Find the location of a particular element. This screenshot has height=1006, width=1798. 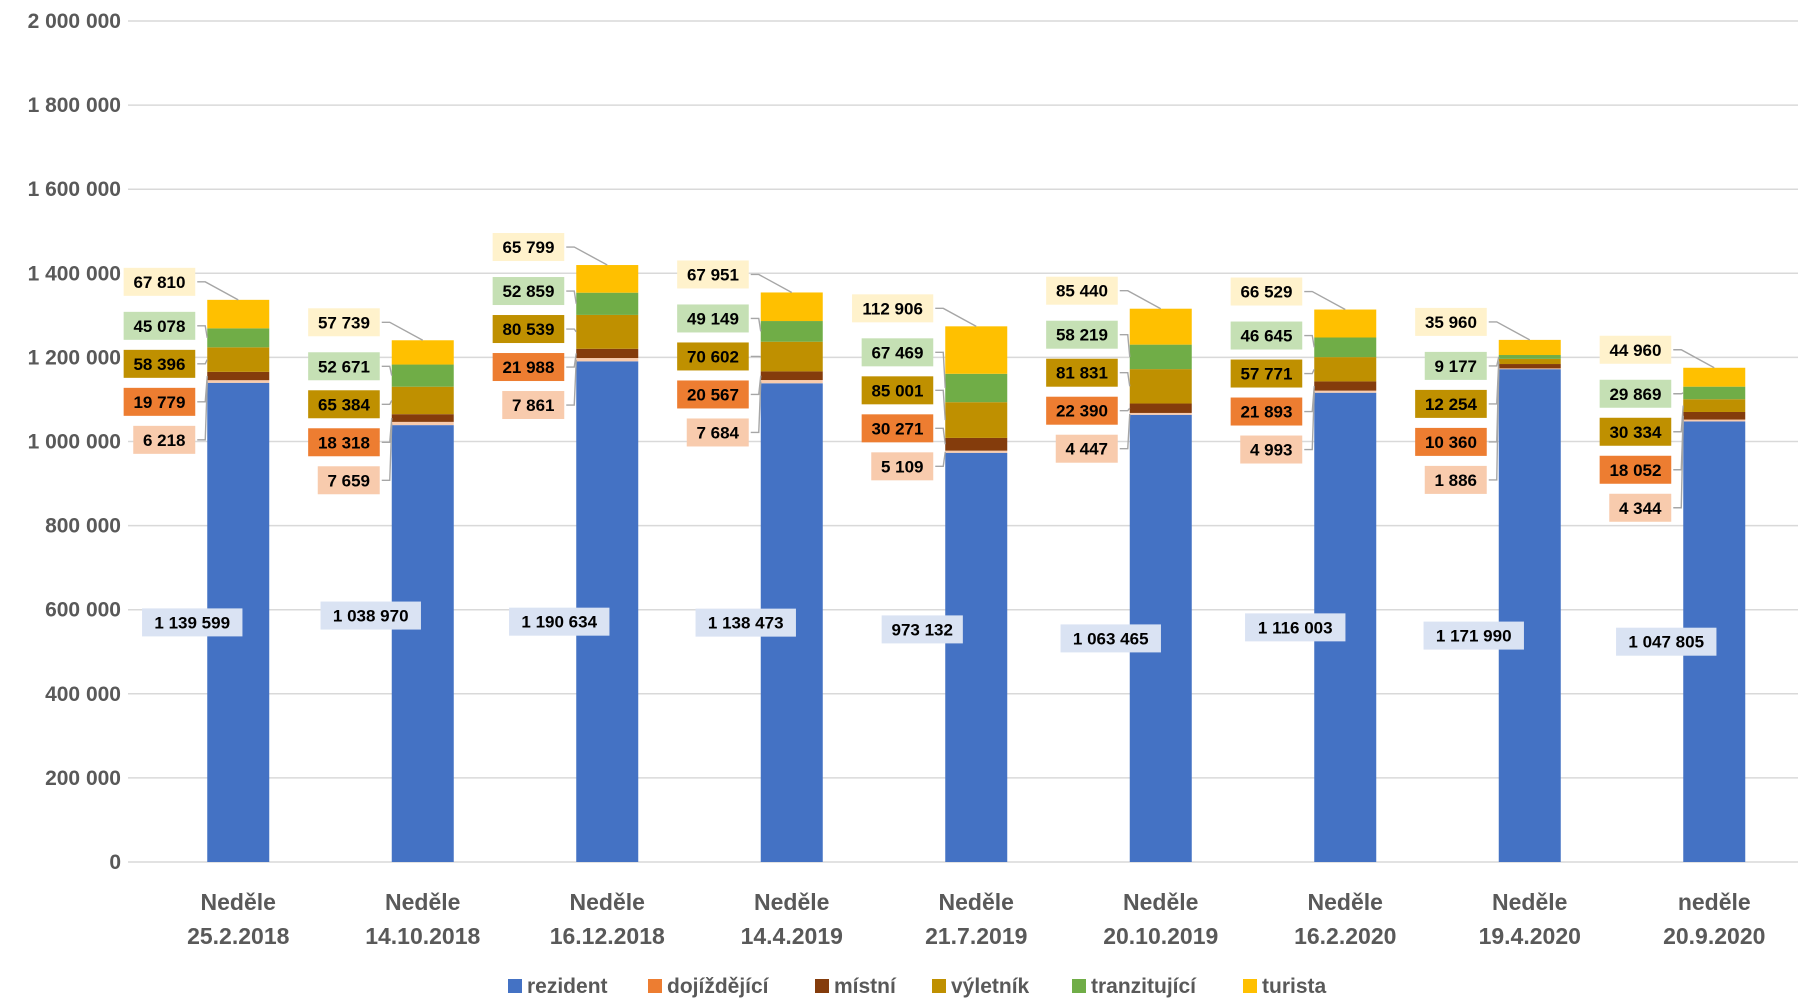

data-label-rezident: 1 038 970 is located at coordinates (371, 616).